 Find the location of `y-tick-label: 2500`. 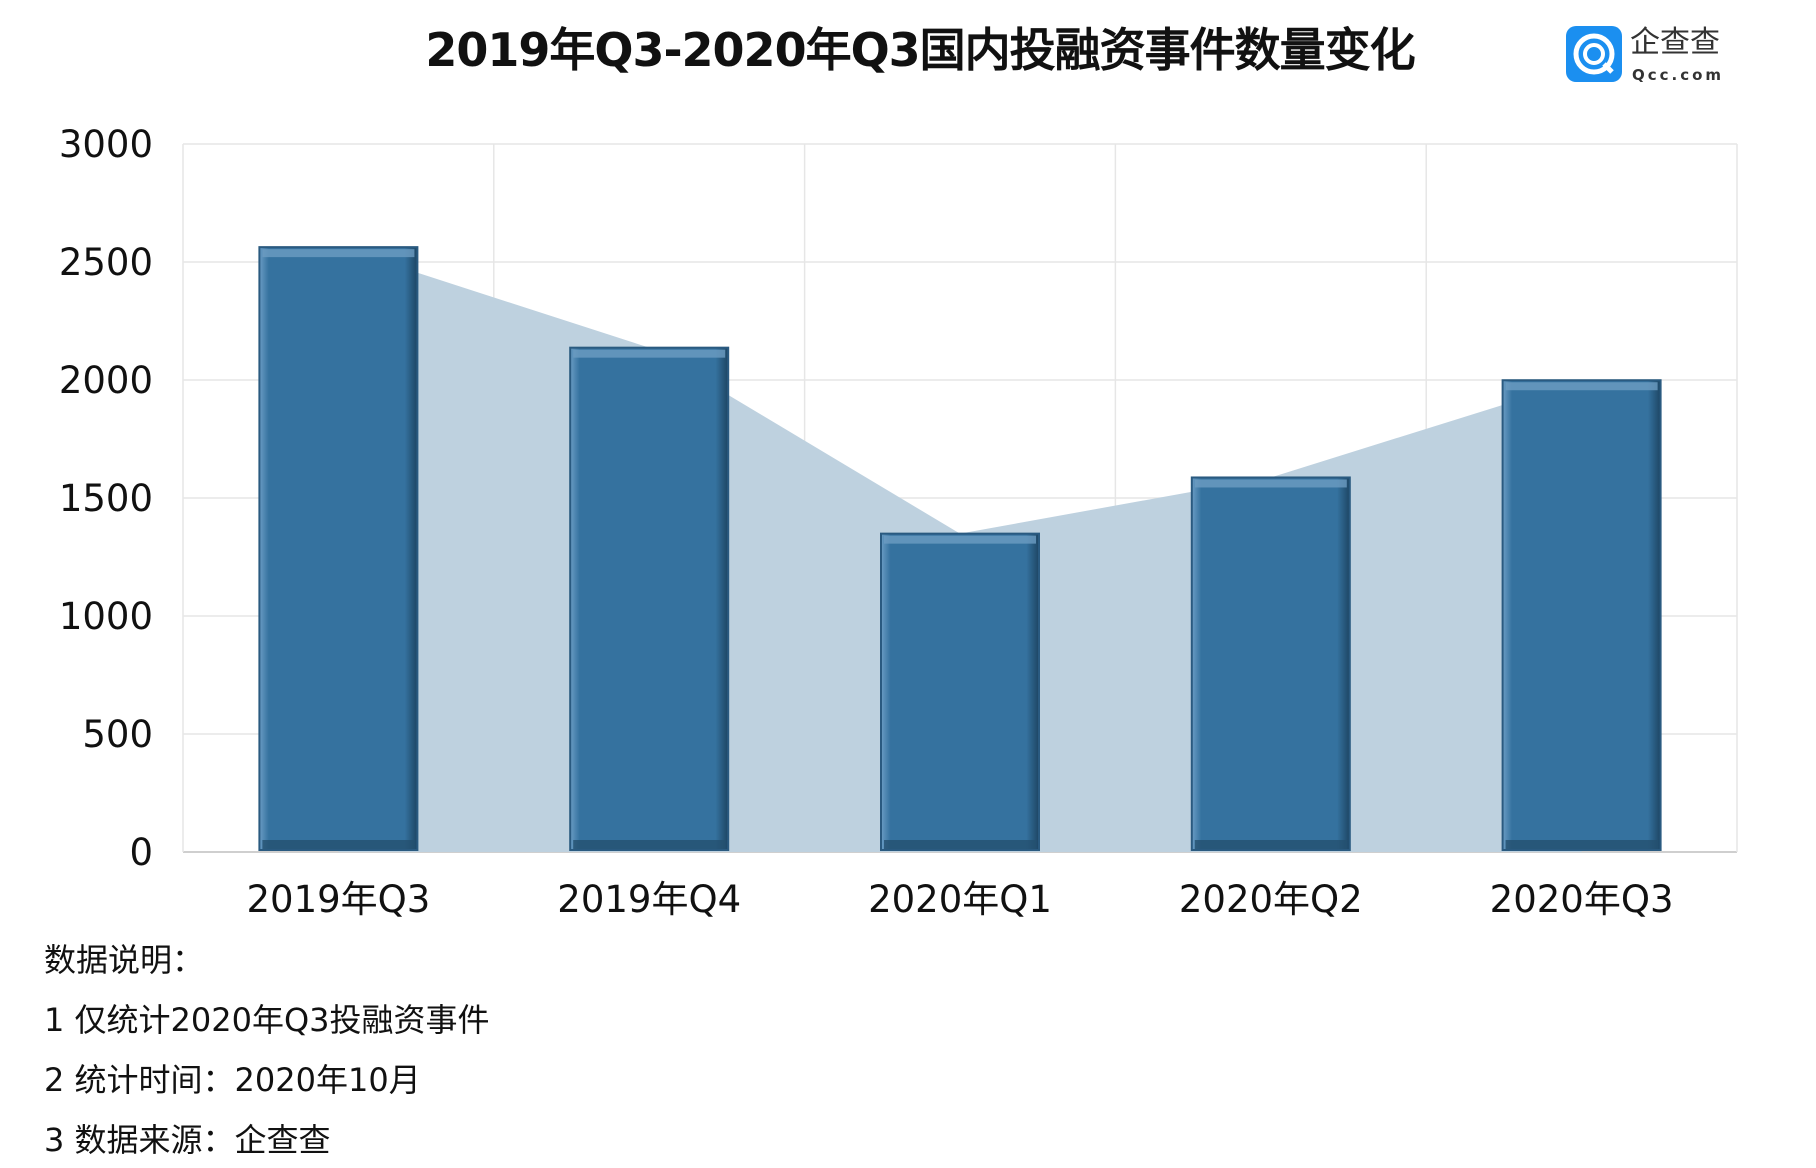

y-tick-label: 2500 is located at coordinates (106, 262).